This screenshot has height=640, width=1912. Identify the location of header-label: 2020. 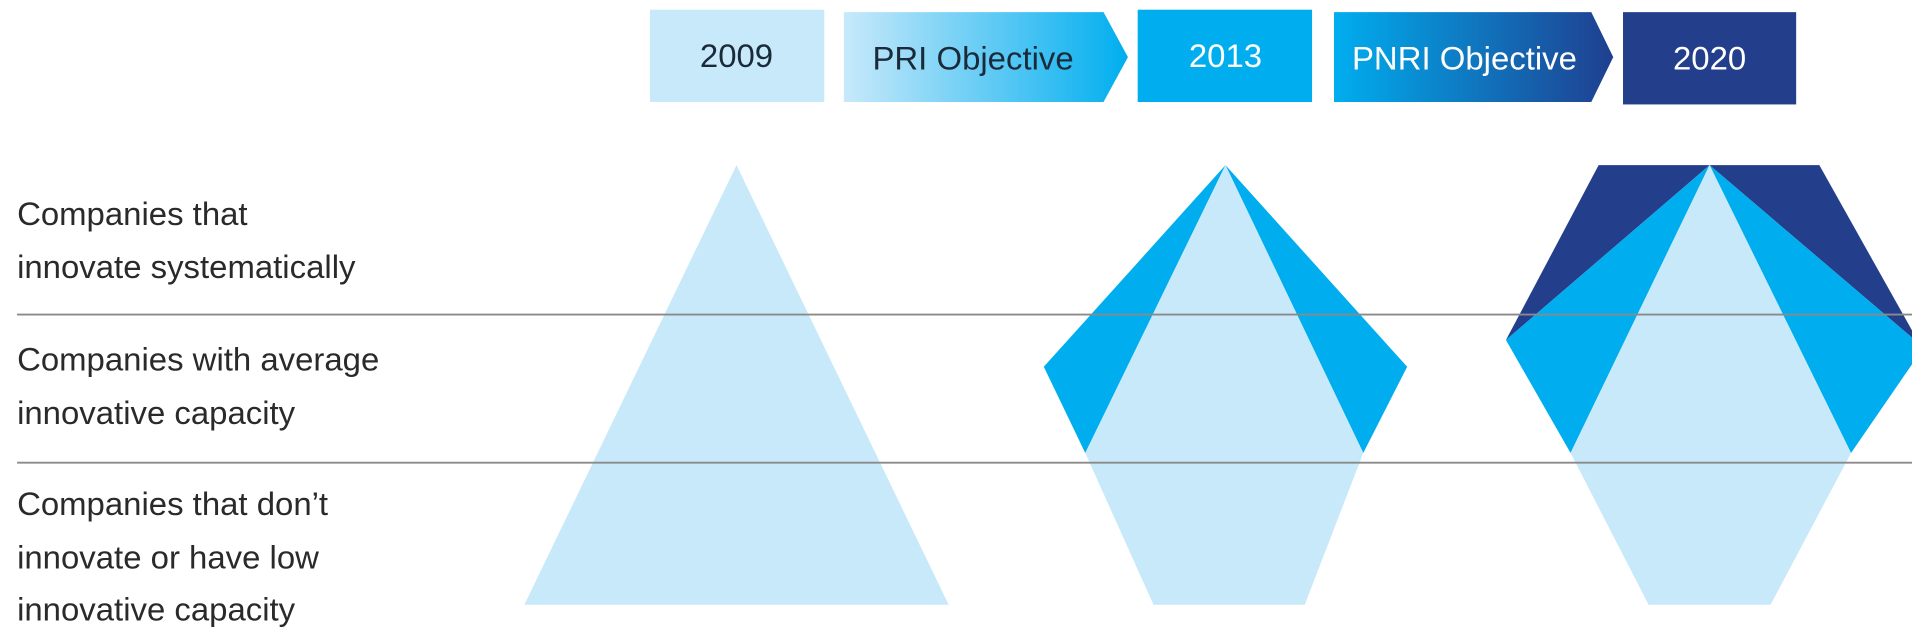
(1709, 57).